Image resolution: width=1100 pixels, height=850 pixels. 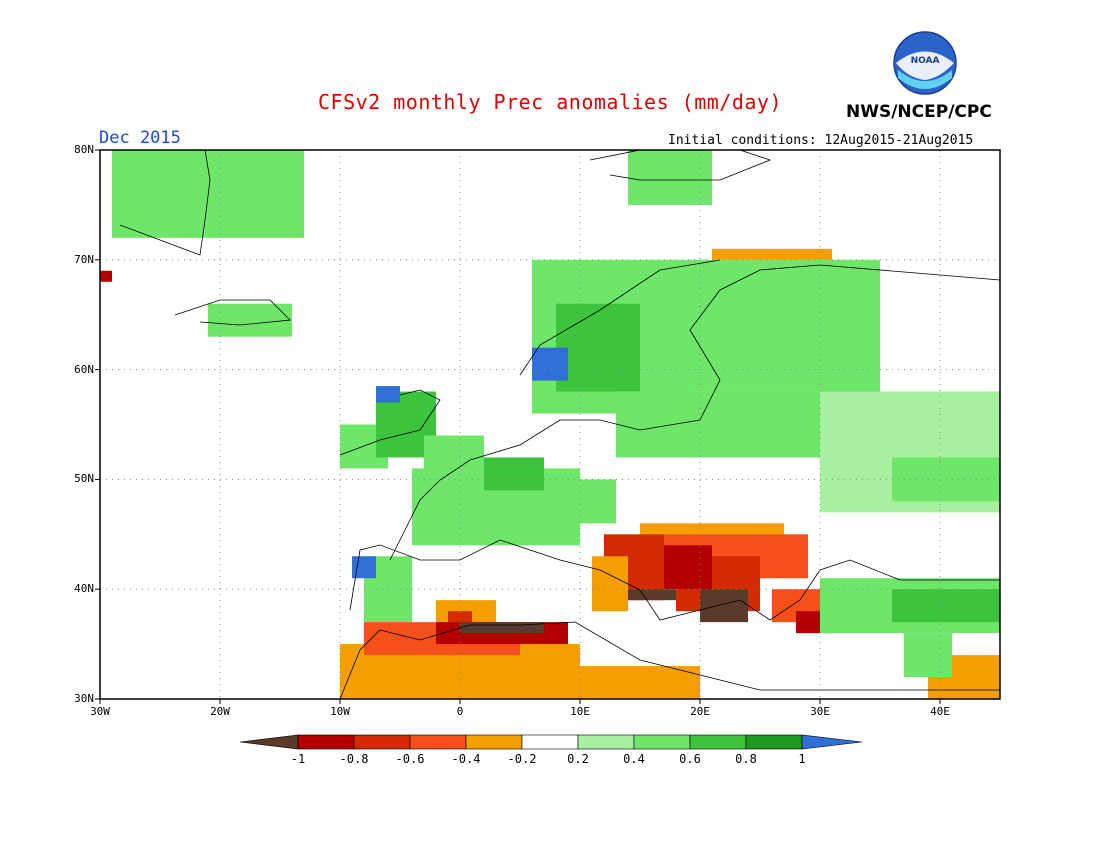 I want to click on month-label: Dec 2015, so click(x=140, y=138).